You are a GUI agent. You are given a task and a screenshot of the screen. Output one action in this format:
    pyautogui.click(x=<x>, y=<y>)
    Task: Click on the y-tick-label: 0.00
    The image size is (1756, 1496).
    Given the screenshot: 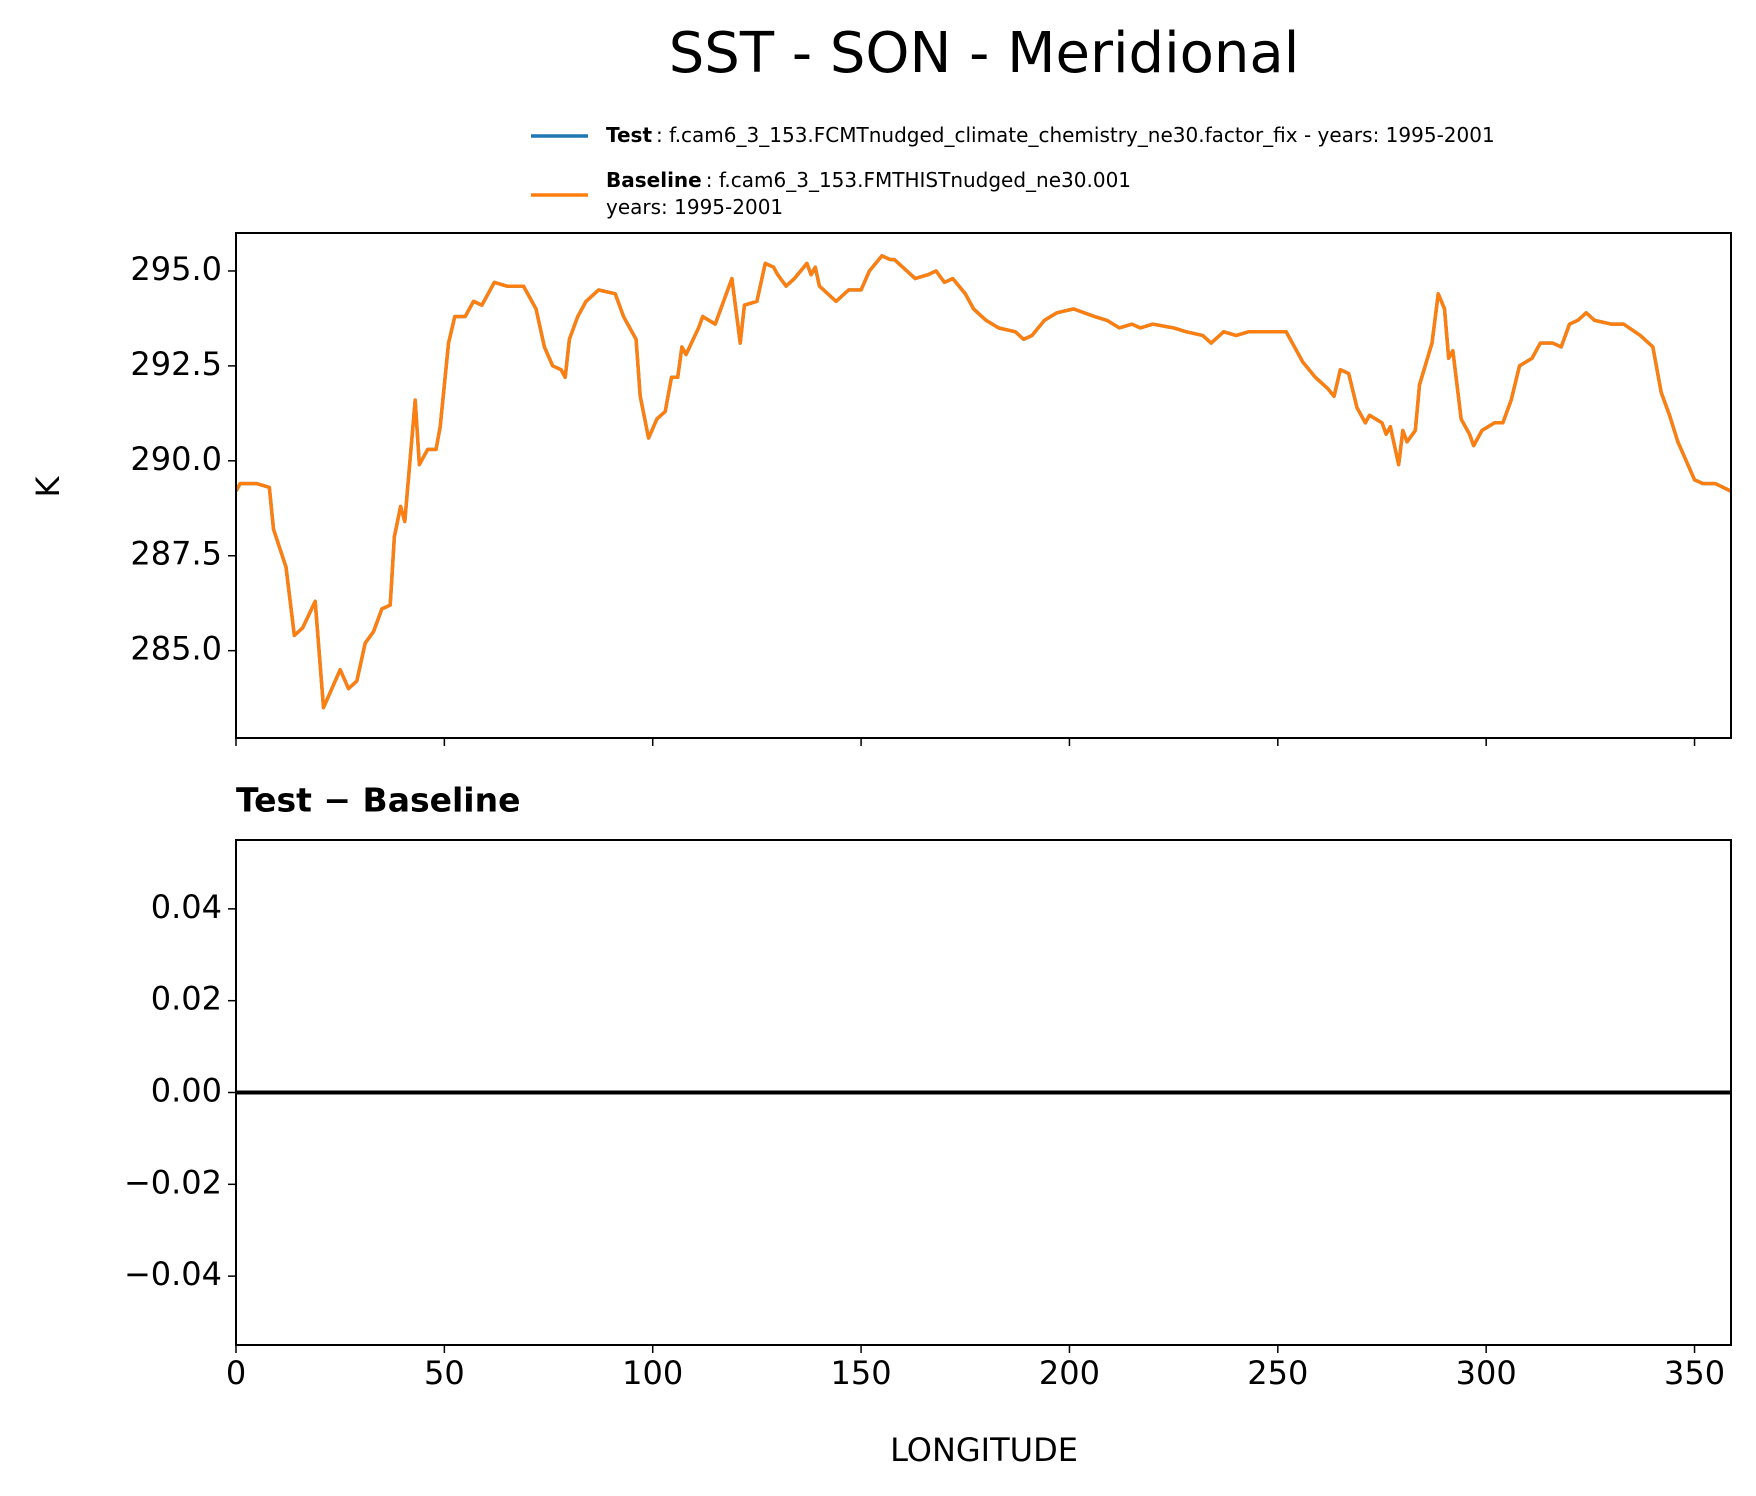 What is the action you would take?
    pyautogui.click(x=186, y=1091)
    